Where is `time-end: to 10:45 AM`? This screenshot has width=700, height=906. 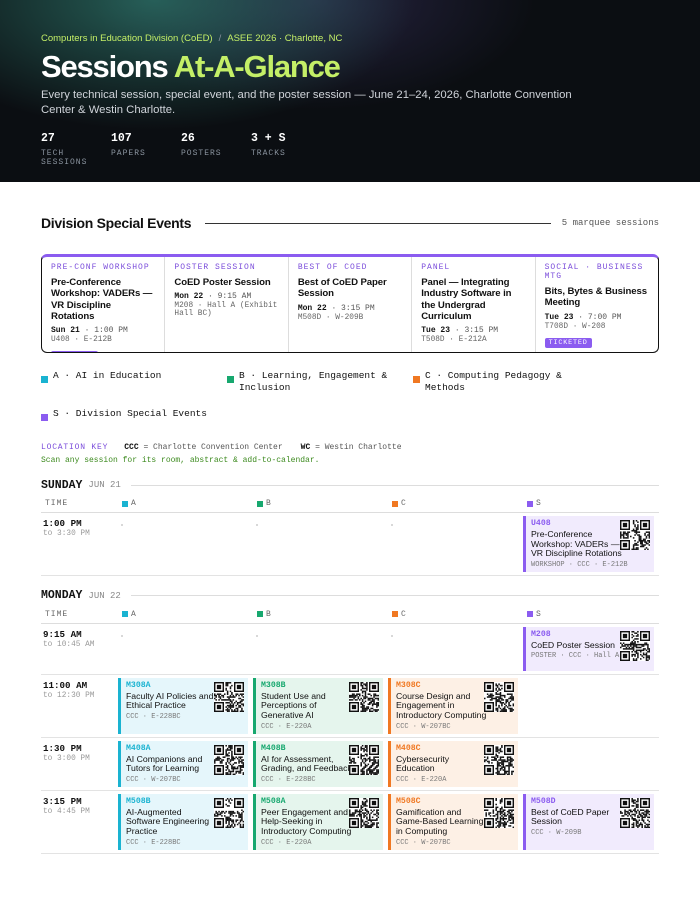
time-end: to 10:45 AM is located at coordinates (69, 644).